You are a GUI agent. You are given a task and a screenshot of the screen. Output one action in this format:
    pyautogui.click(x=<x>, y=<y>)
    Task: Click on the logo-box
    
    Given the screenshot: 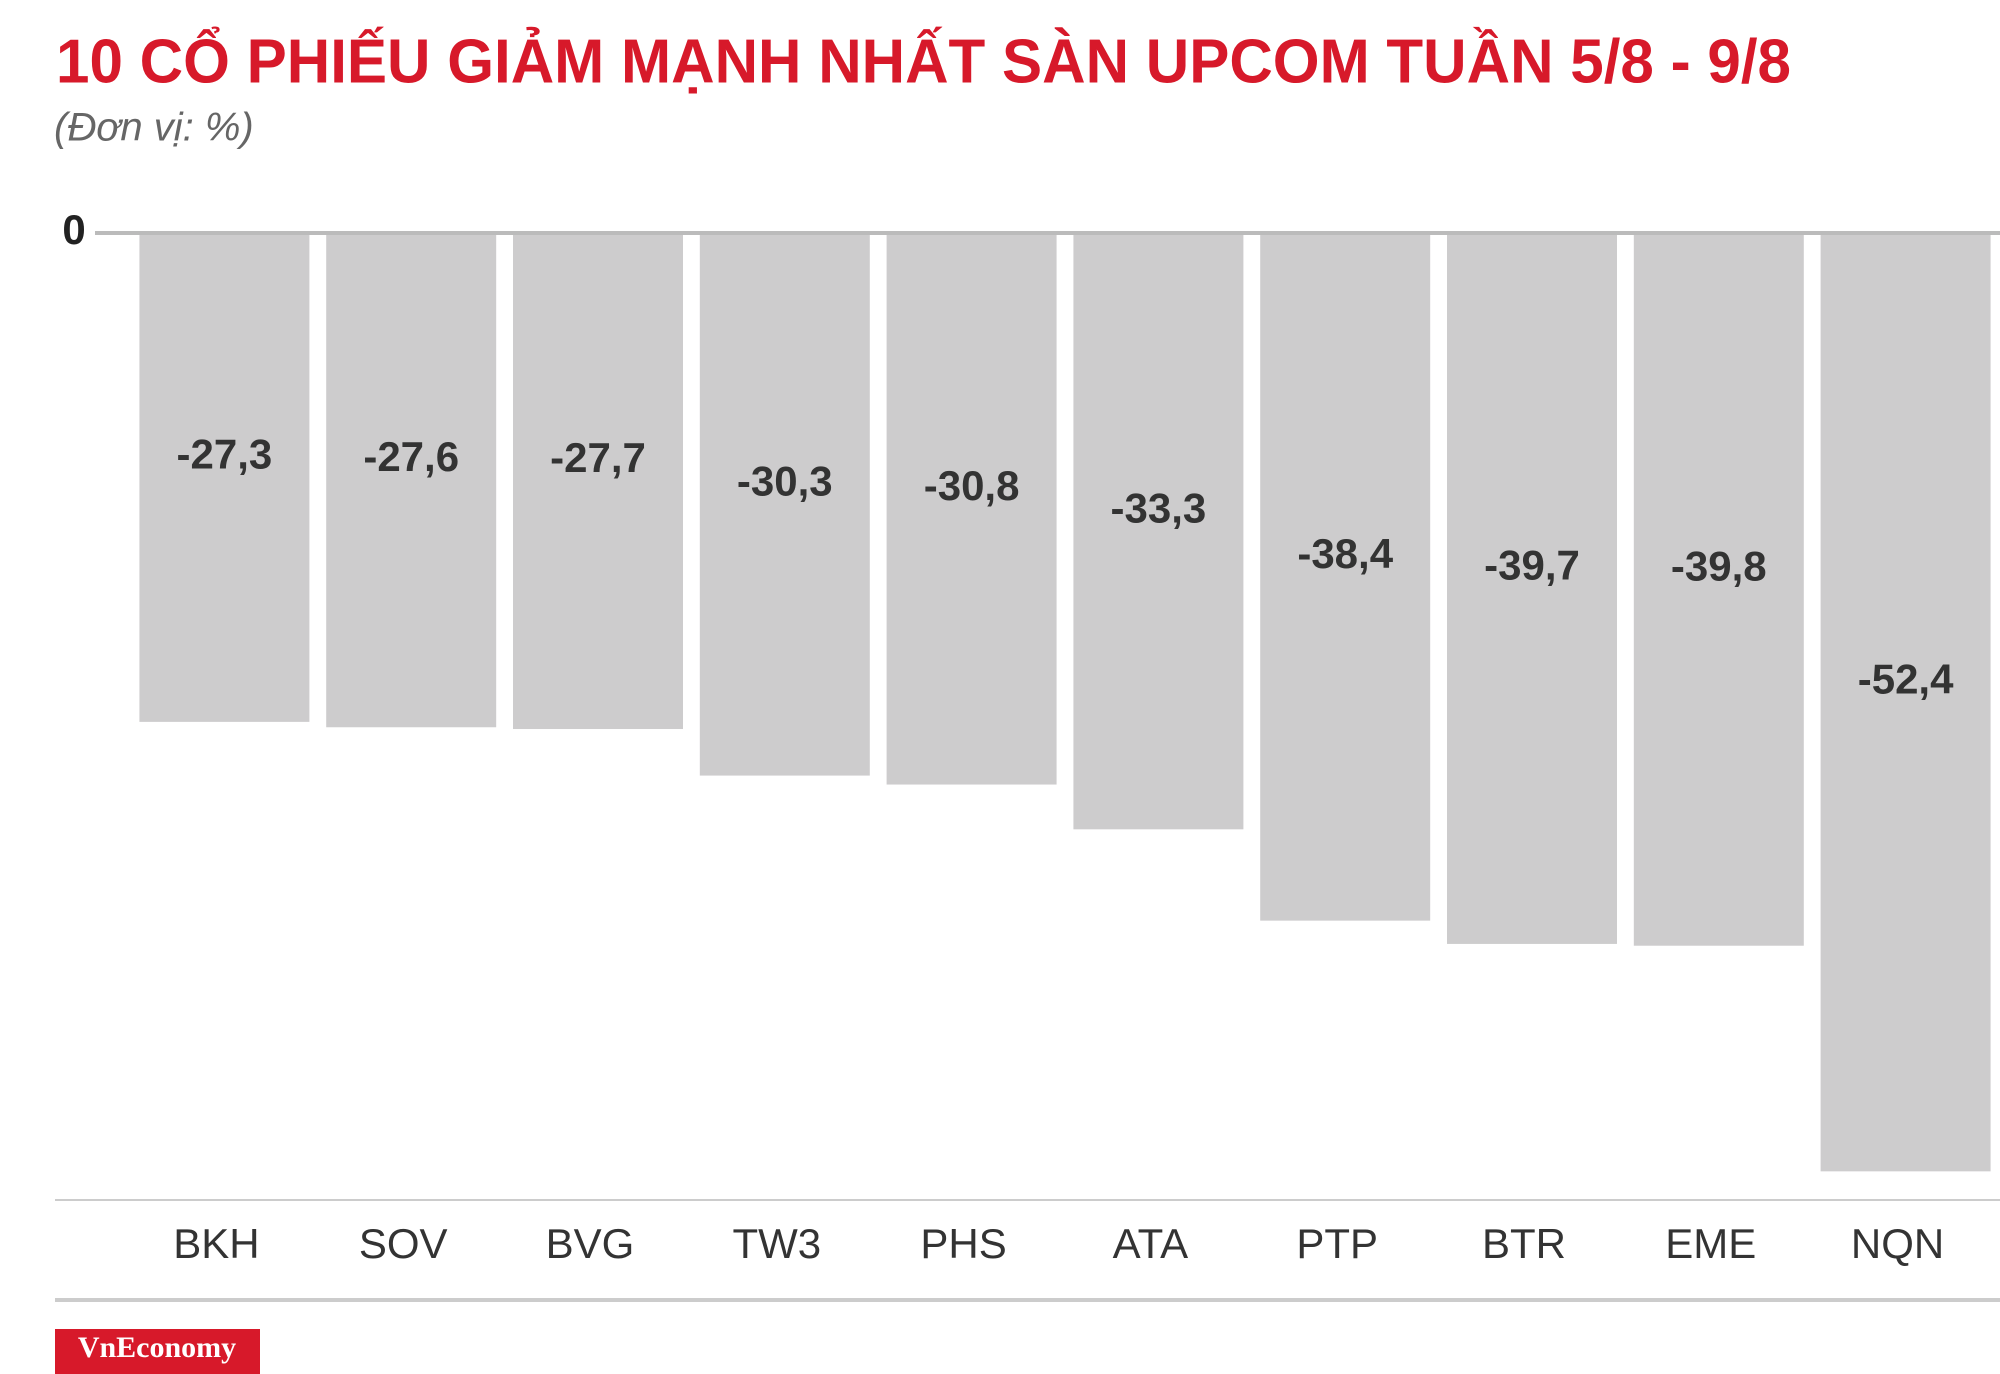 What is the action you would take?
    pyautogui.click(x=157, y=1351)
    